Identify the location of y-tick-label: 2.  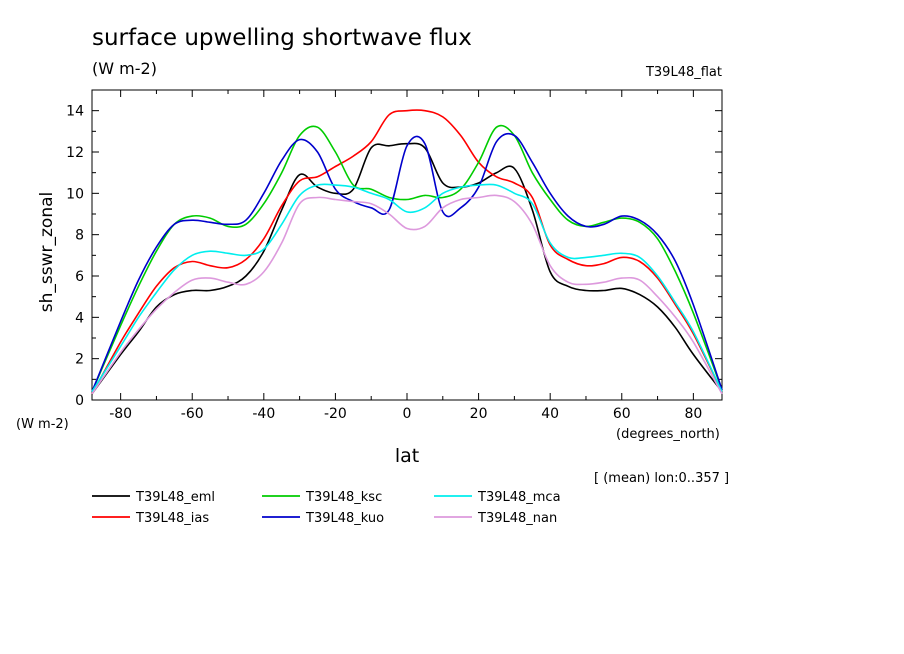
(79, 360).